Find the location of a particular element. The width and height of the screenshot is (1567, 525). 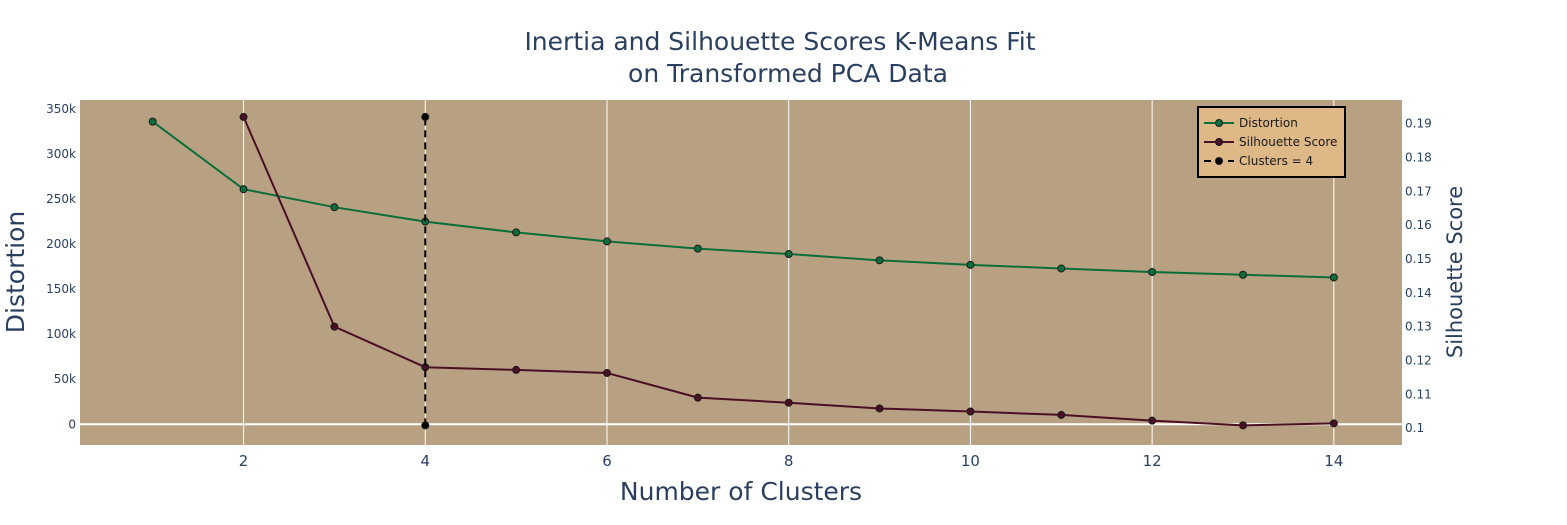

y-right-tick-label: 0.18 is located at coordinates (1418, 158).